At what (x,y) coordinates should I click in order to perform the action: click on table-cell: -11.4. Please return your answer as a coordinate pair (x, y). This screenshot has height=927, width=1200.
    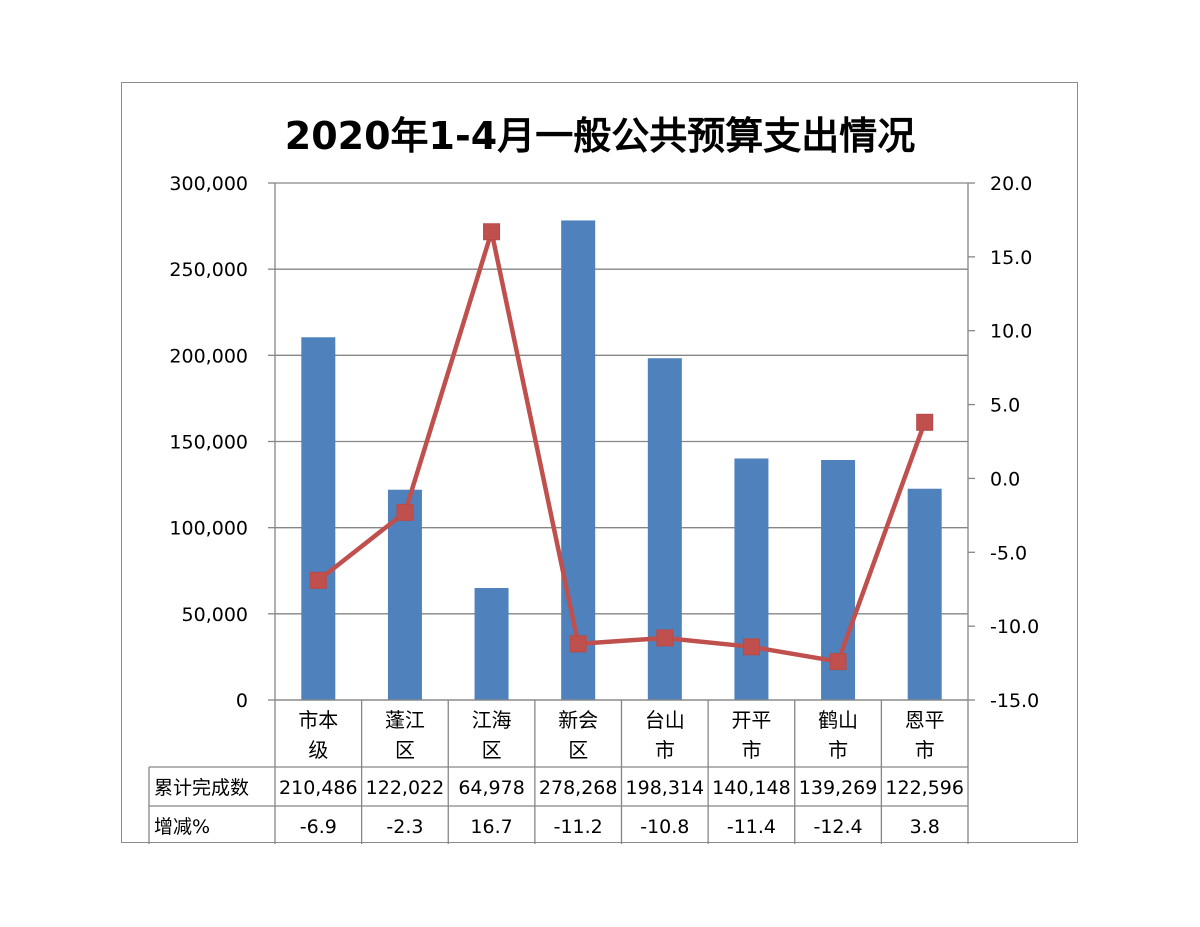
    Looking at the image, I should click on (751, 827).